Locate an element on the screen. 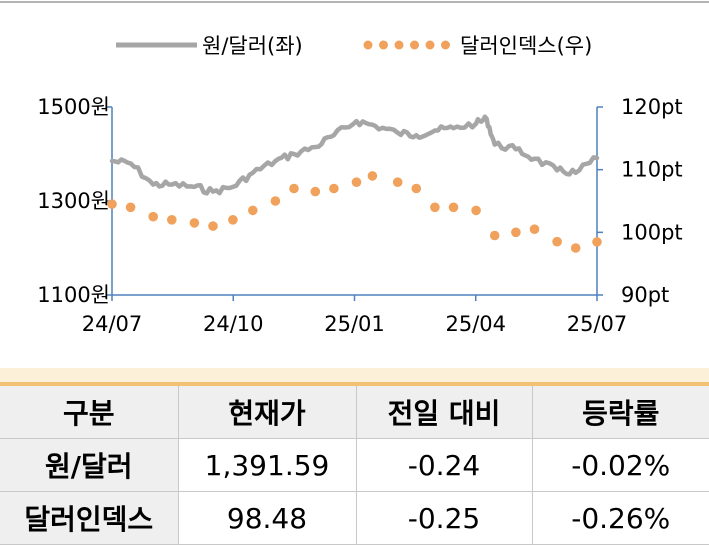  table-row: 원/달러 1,391.59 -0.24 -0.02% is located at coordinates (354, 465).